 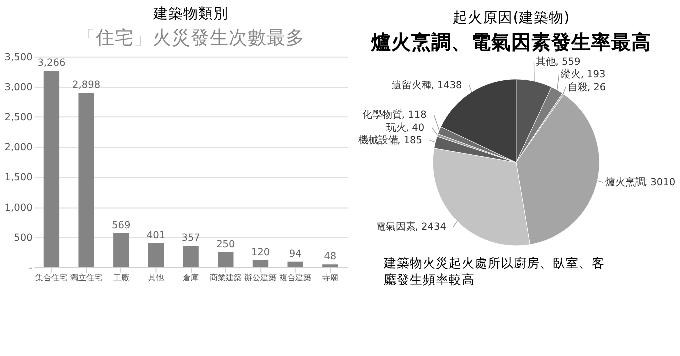 What do you see at coordinates (660, 183) in the screenshot?
I see `data-label: , 3010` at bounding box center [660, 183].